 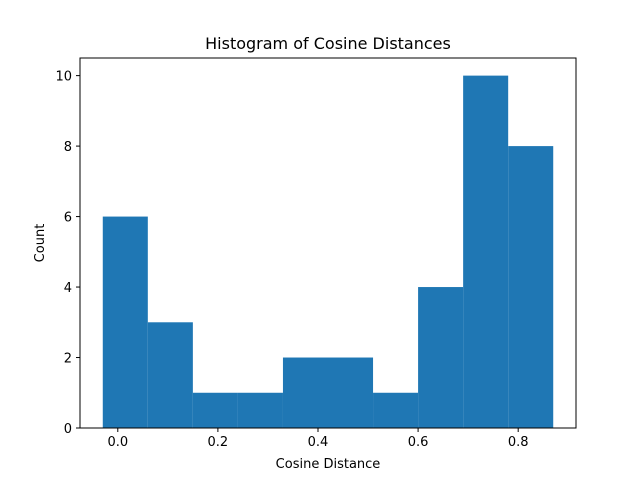 I want to click on x-axis-label: Cosine Distance, so click(x=328, y=464).